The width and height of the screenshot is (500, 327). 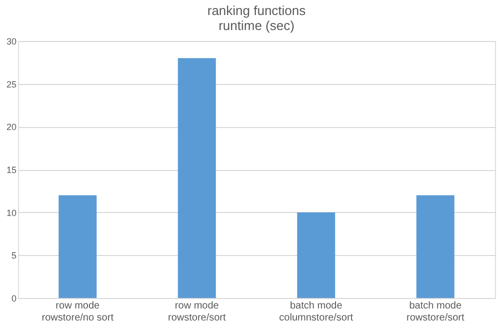 I want to click on y-tick-label: 25, so click(x=11, y=84).